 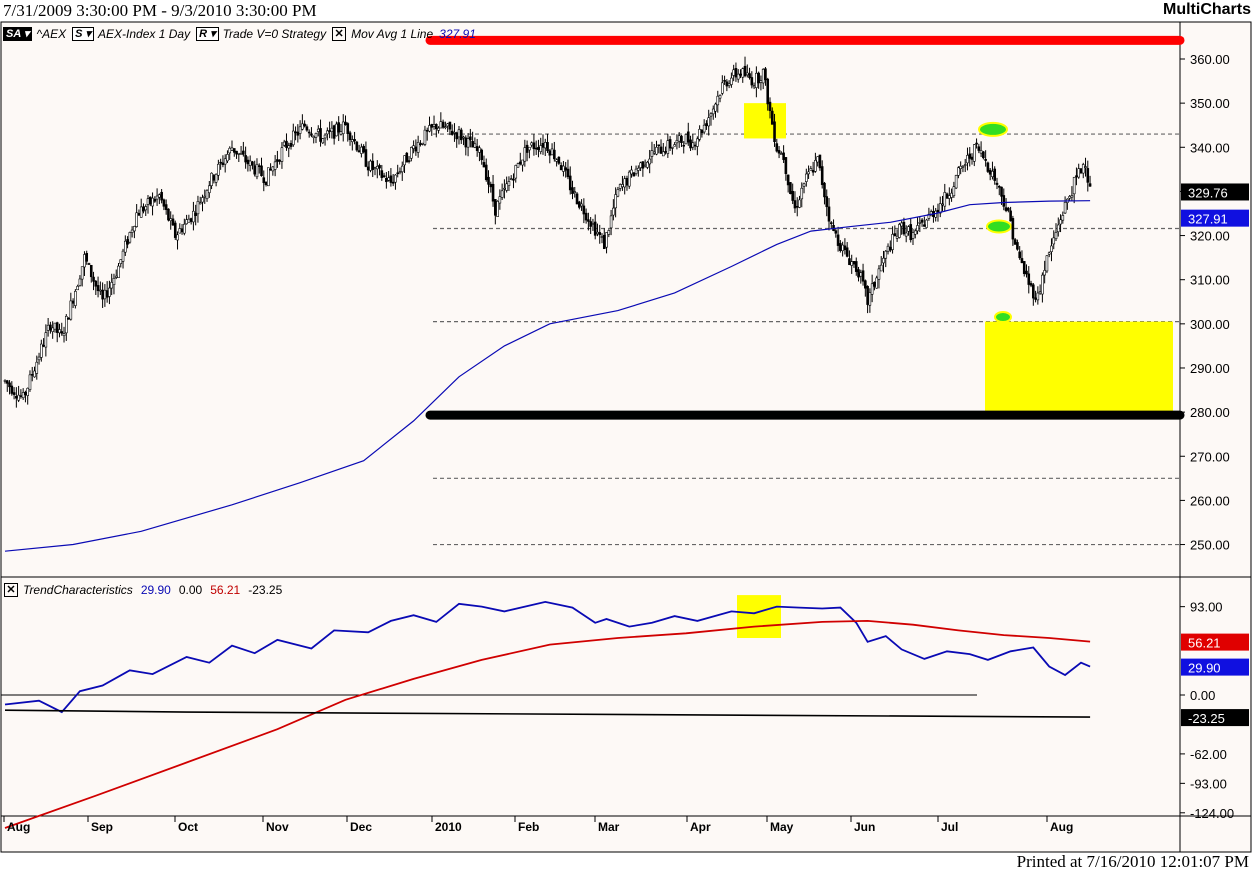 What do you see at coordinates (1208, 192) in the screenshot?
I see `last-price-value: 329.76` at bounding box center [1208, 192].